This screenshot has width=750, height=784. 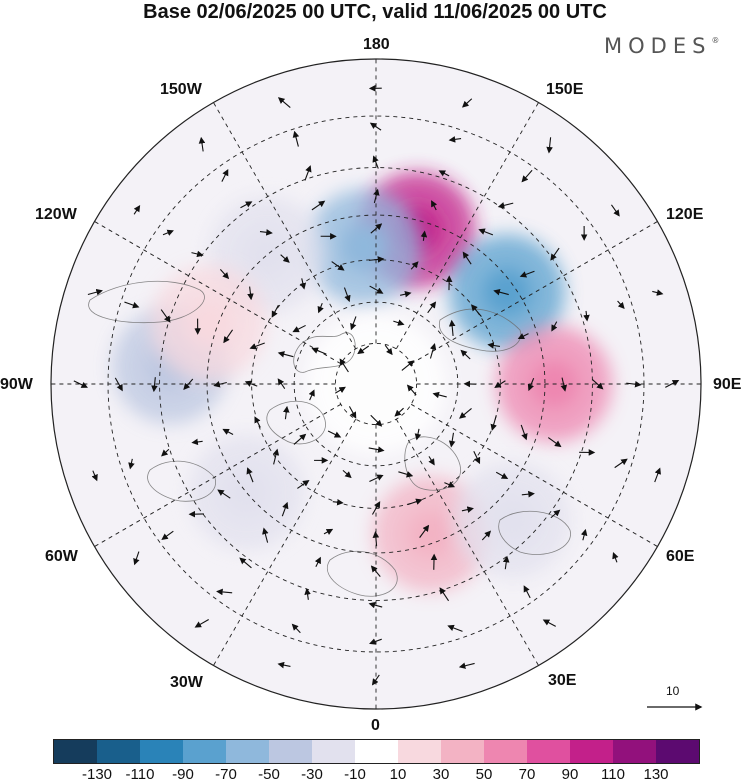 I want to click on lon-label-60w: 60W, so click(x=61, y=557).